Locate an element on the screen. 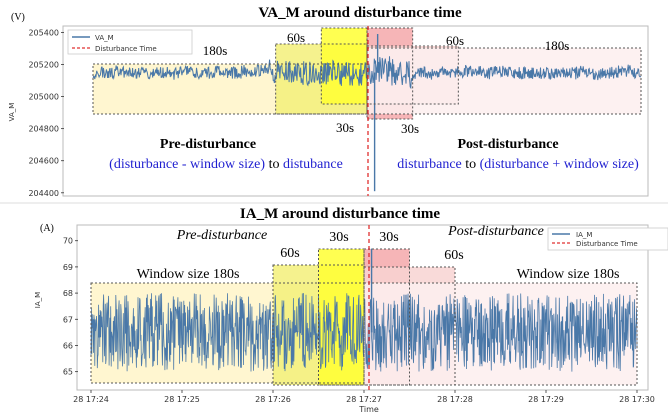 This screenshot has width=668, height=415. va-pre-desc-window: (disturbance - window size) is located at coordinates (187, 164).